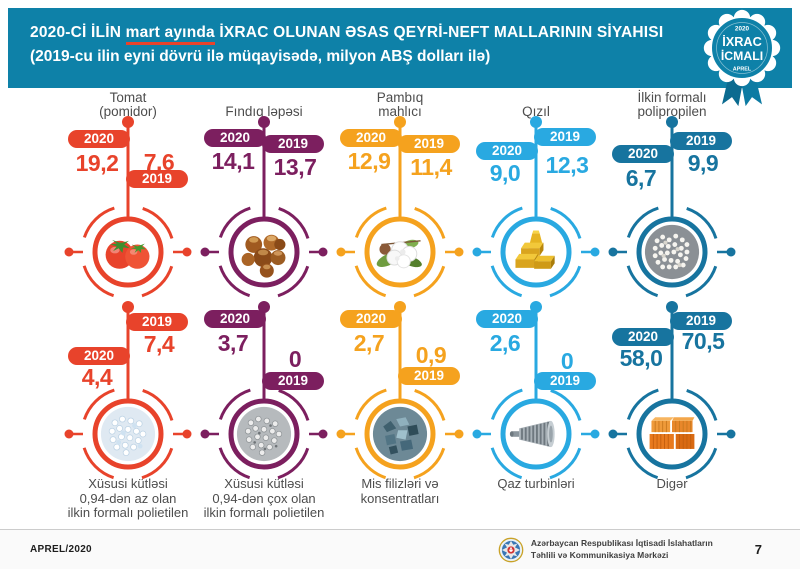 This screenshot has height=569, width=800. I want to click on value-2020: 2,7, so click(369, 343).